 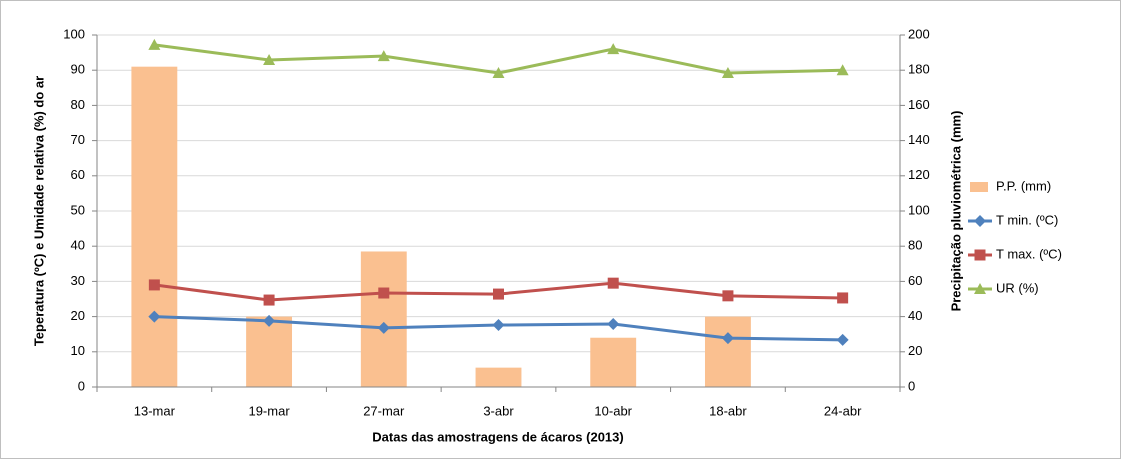 I want to click on y-tick-label: 80, so click(x=78, y=104).